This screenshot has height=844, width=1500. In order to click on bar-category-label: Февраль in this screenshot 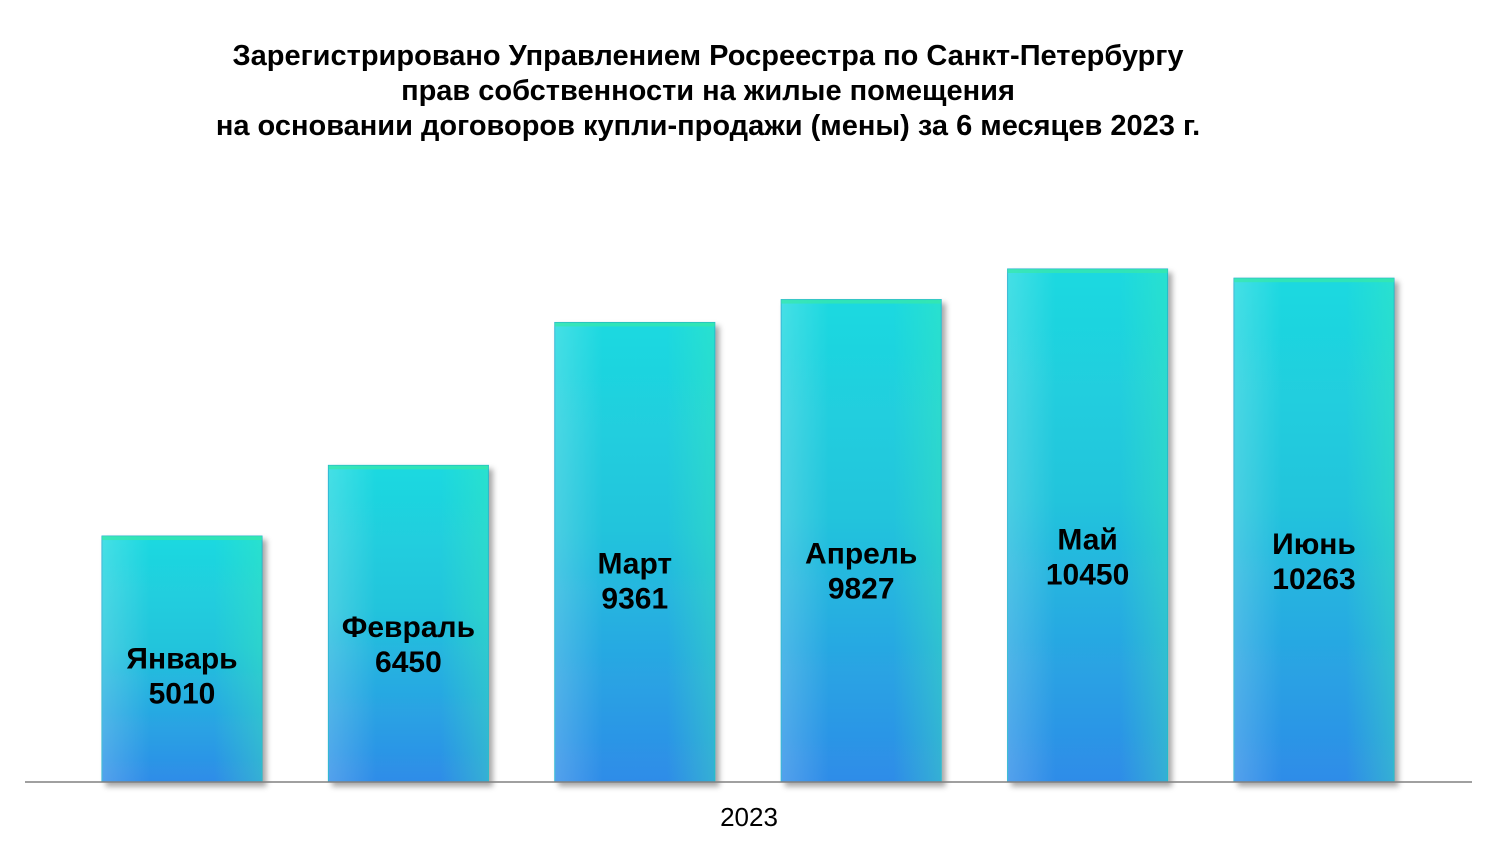, I will do `click(408, 627)`.